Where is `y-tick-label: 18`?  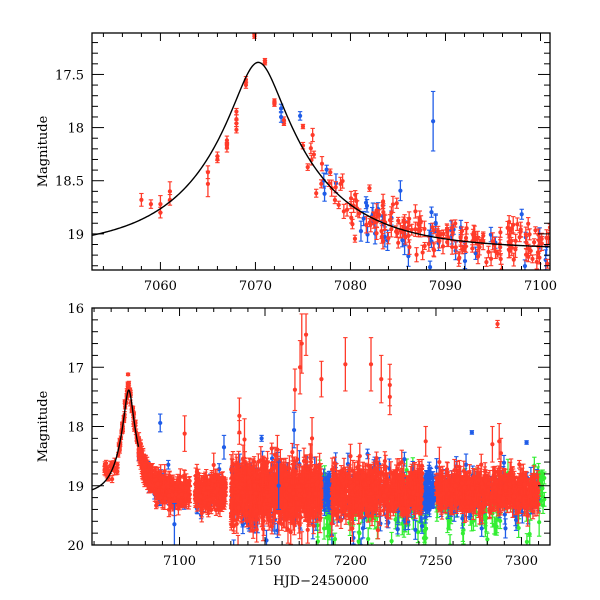 y-tick-label: 18 is located at coordinates (75, 129).